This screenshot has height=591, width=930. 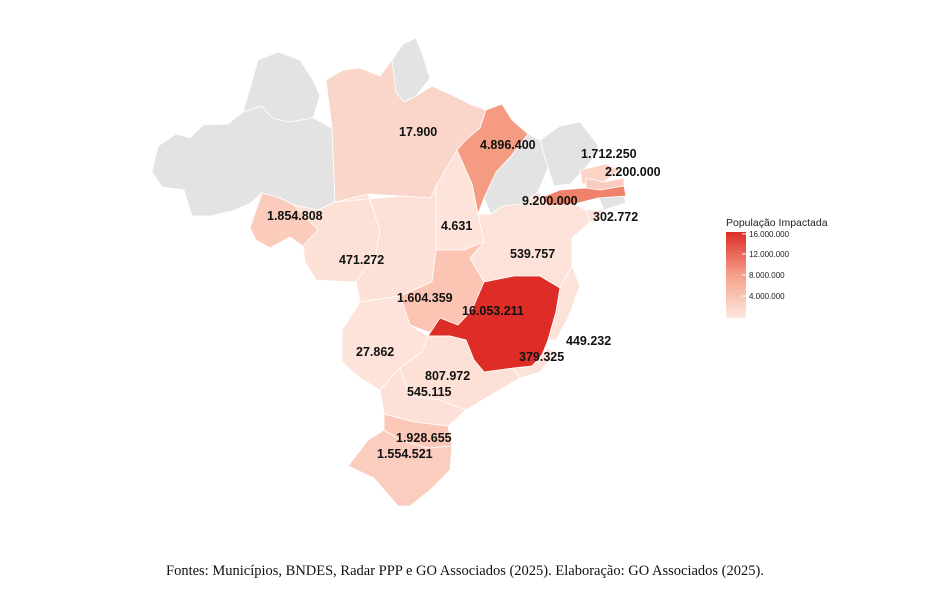 What do you see at coordinates (550, 201) in the screenshot?
I see `map-value-label: 9.200.000` at bounding box center [550, 201].